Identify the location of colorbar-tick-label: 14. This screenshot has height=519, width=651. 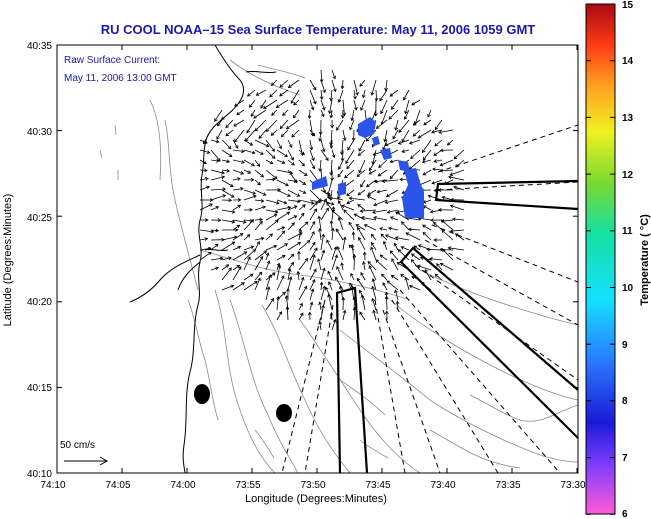
(628, 61).